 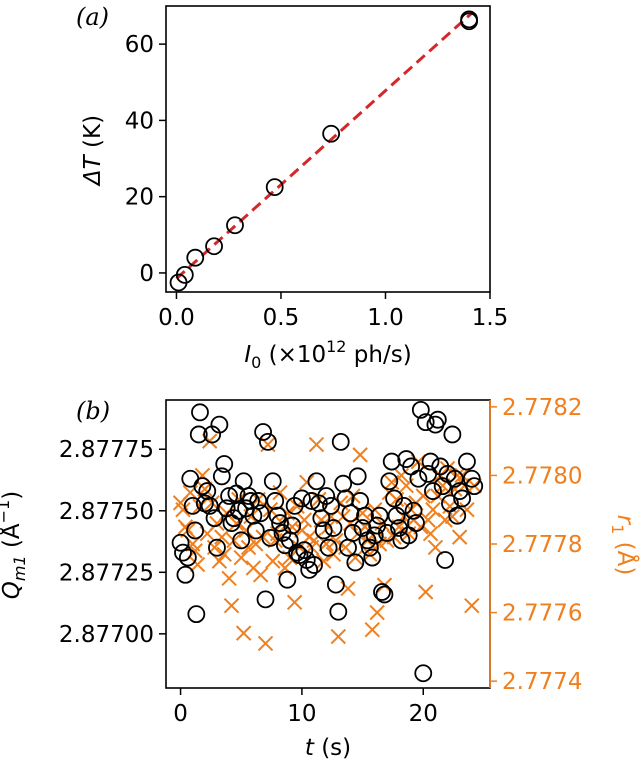 What do you see at coordinates (176, 318) in the screenshot?
I see `x-tick-label: 0.0` at bounding box center [176, 318].